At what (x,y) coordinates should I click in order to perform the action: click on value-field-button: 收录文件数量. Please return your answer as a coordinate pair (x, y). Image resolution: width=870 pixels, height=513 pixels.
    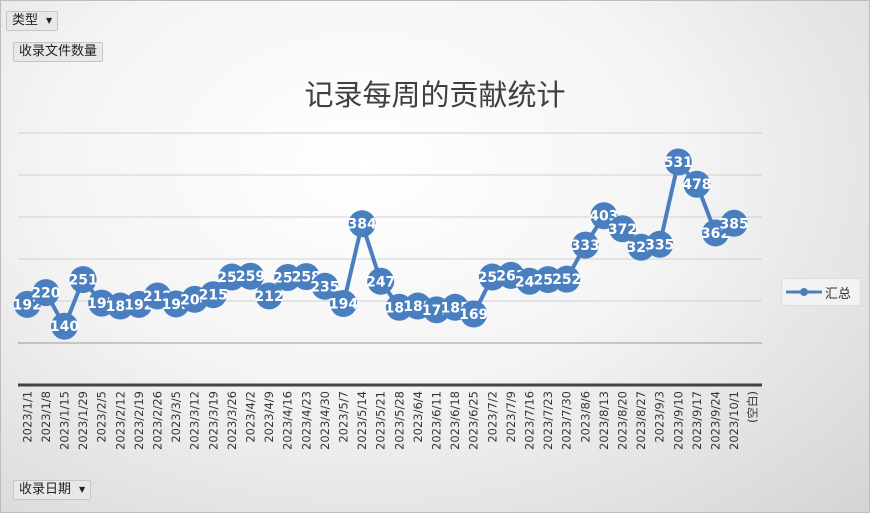
    Looking at the image, I should click on (58, 52).